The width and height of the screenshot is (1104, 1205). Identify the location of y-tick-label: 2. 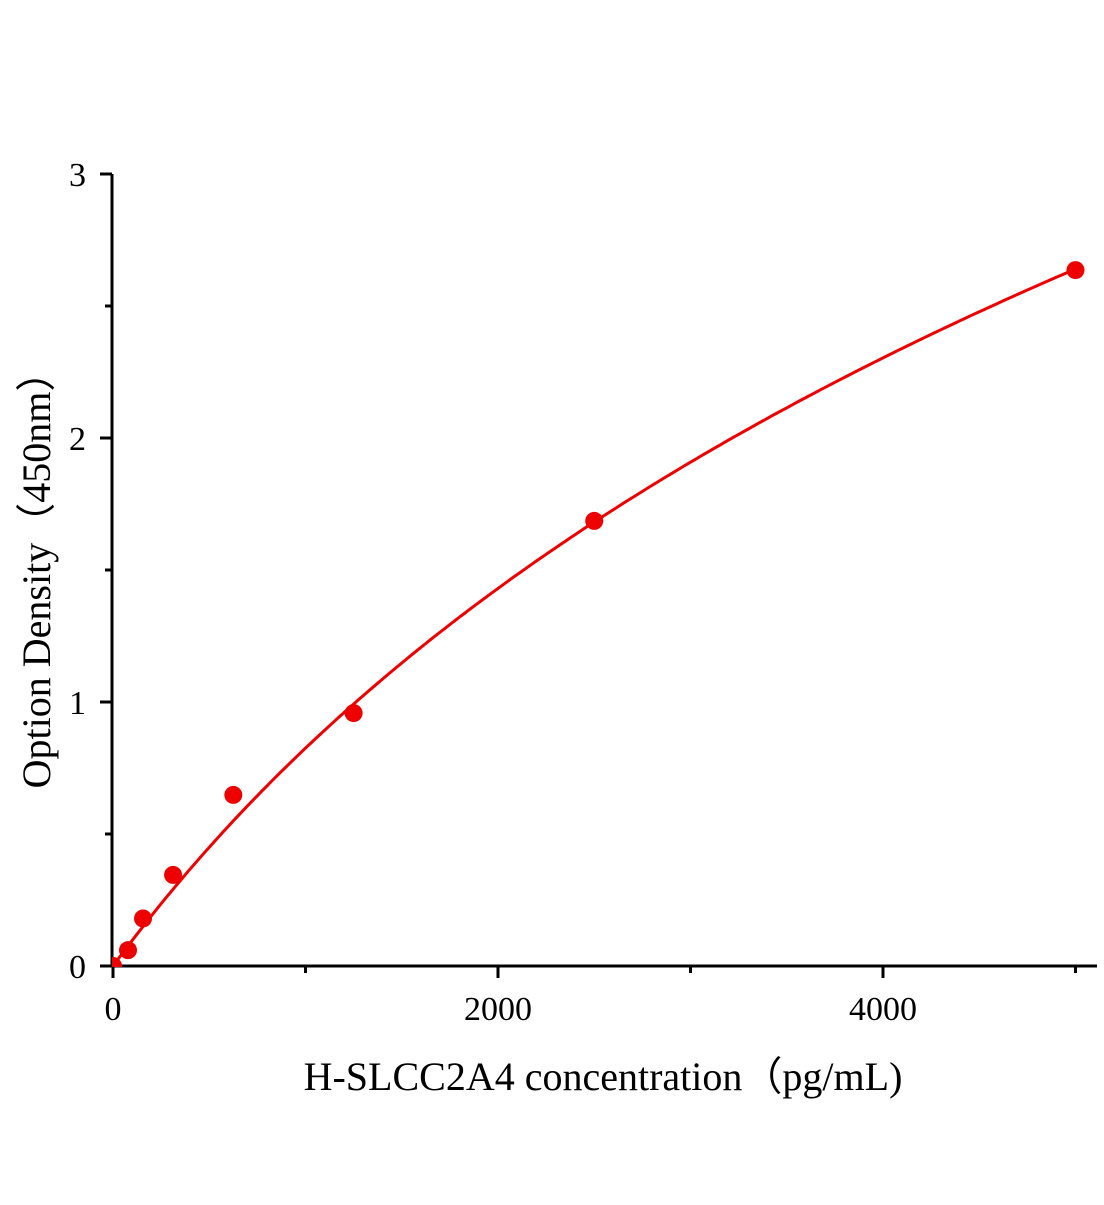
(77, 439).